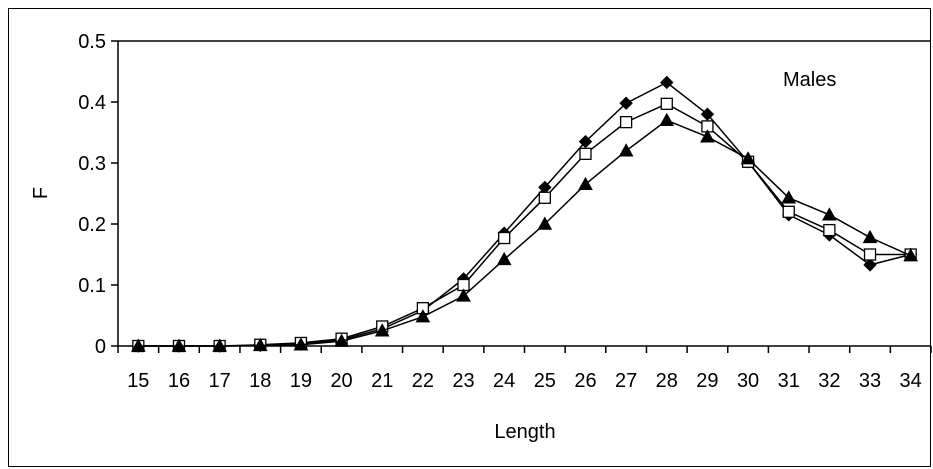 The image size is (933, 469). Describe the element at coordinates (911, 381) in the screenshot. I see `x-tick-label: 34` at that location.